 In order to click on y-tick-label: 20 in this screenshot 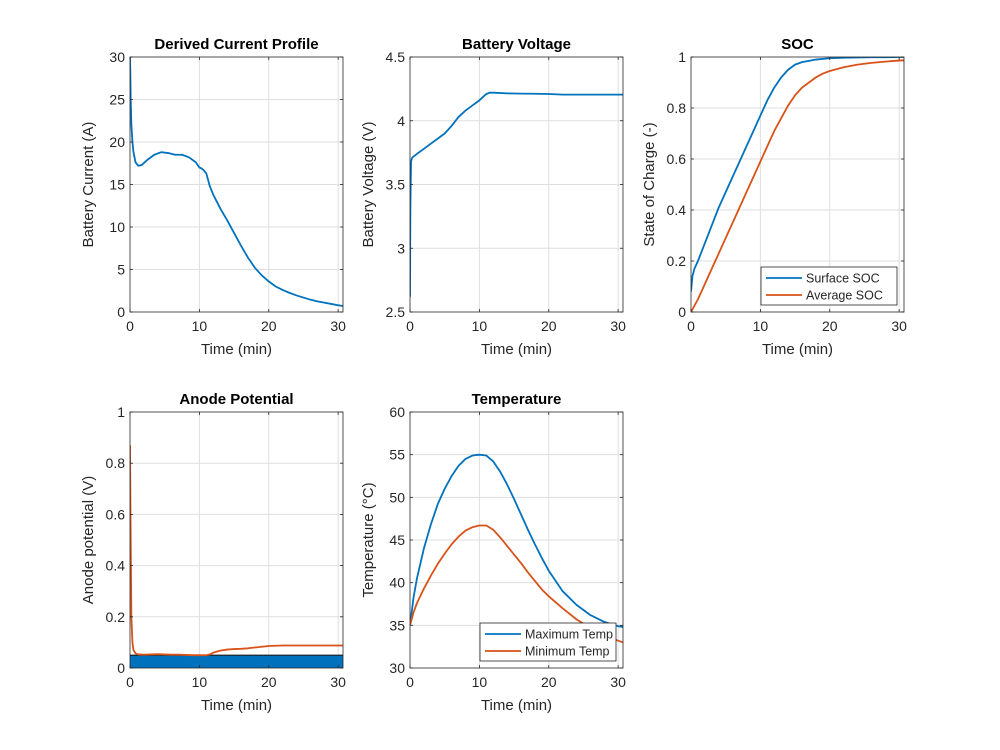, I will do `click(117, 142)`.